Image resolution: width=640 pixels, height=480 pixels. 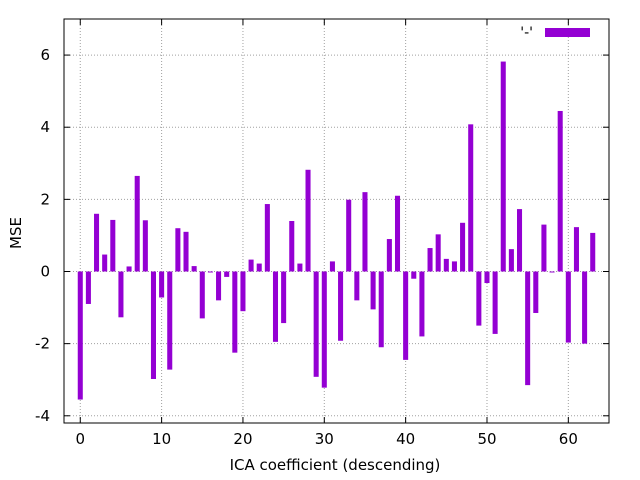 What do you see at coordinates (567, 32) in the screenshot?
I see `legend-swatch` at bounding box center [567, 32].